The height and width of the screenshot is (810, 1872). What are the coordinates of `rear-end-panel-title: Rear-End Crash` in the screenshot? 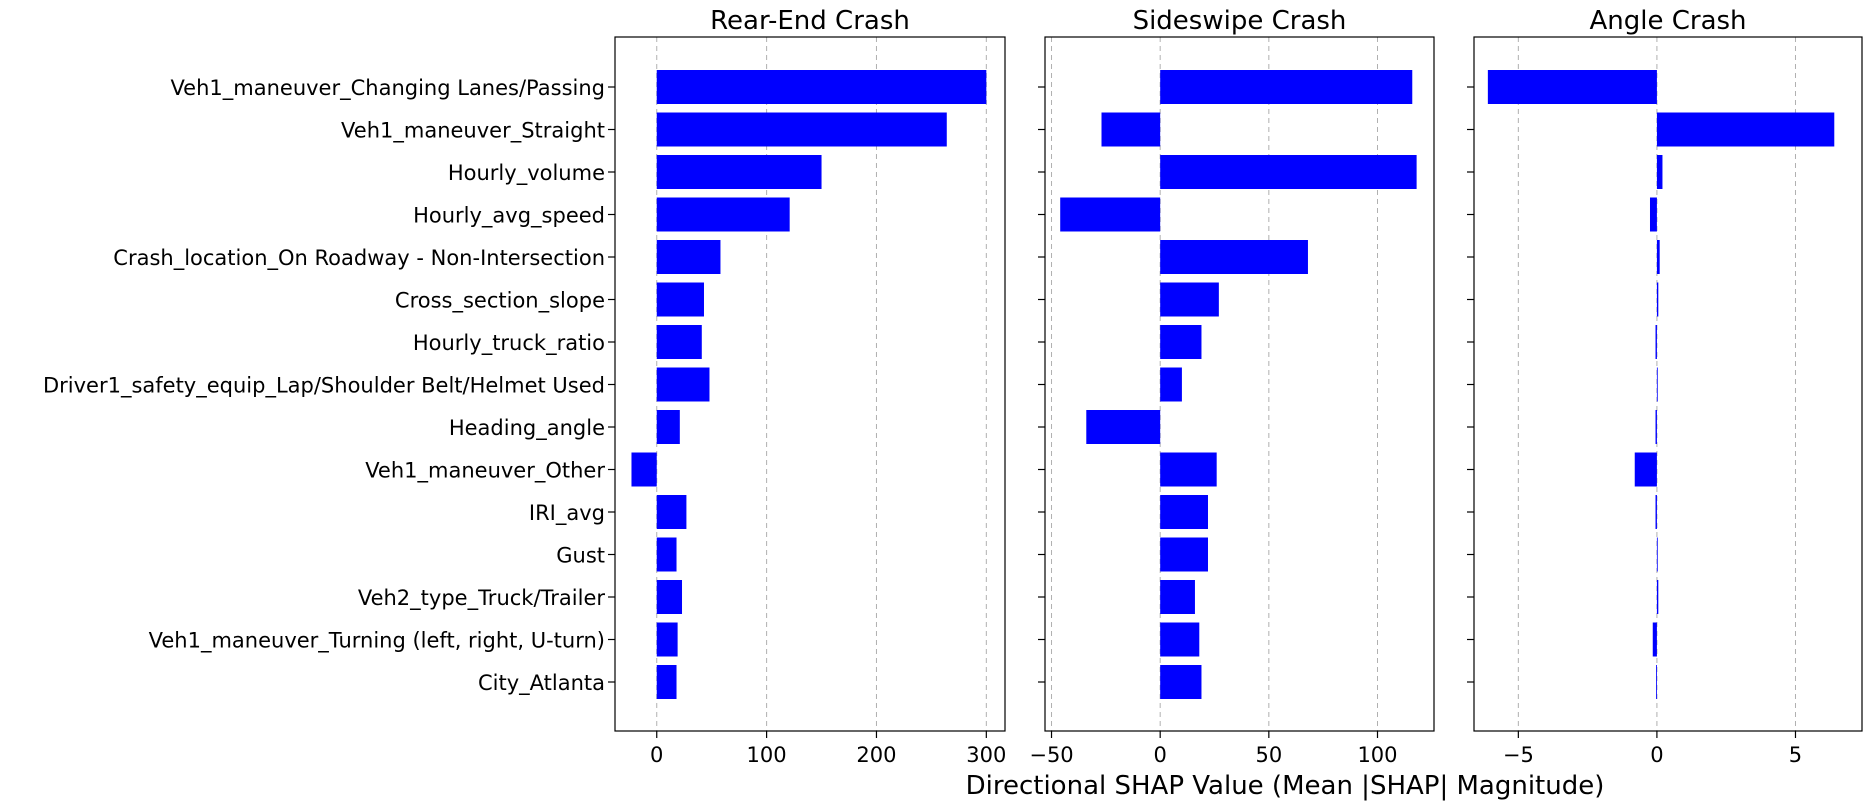 It's located at (810, 21).